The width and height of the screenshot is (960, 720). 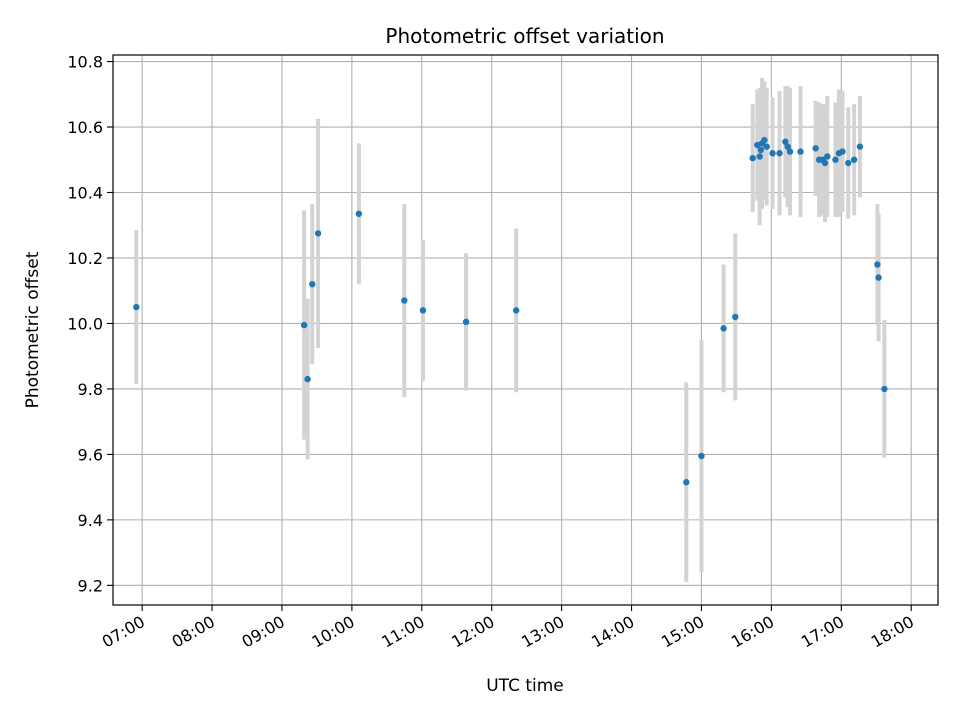 What do you see at coordinates (33, 329) in the screenshot?
I see `y-axis-label: Photometric offset` at bounding box center [33, 329].